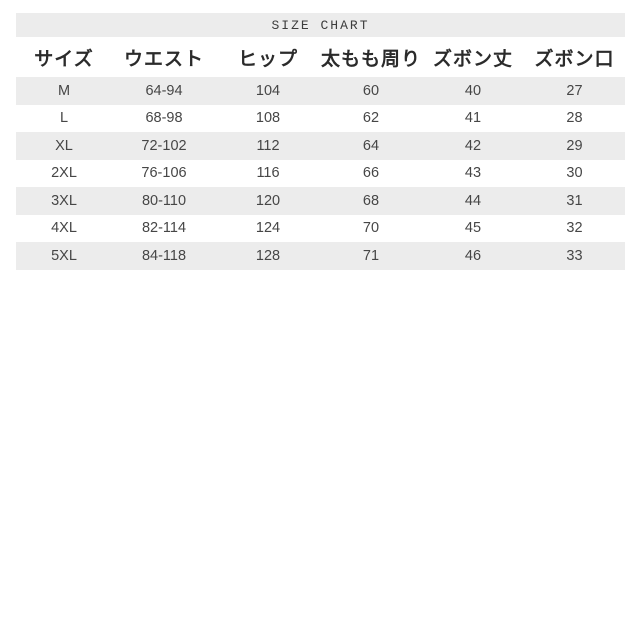 Image resolution: width=640 pixels, height=640 pixels. What do you see at coordinates (164, 255) in the screenshot?
I see `table-cell: 84-118` at bounding box center [164, 255].